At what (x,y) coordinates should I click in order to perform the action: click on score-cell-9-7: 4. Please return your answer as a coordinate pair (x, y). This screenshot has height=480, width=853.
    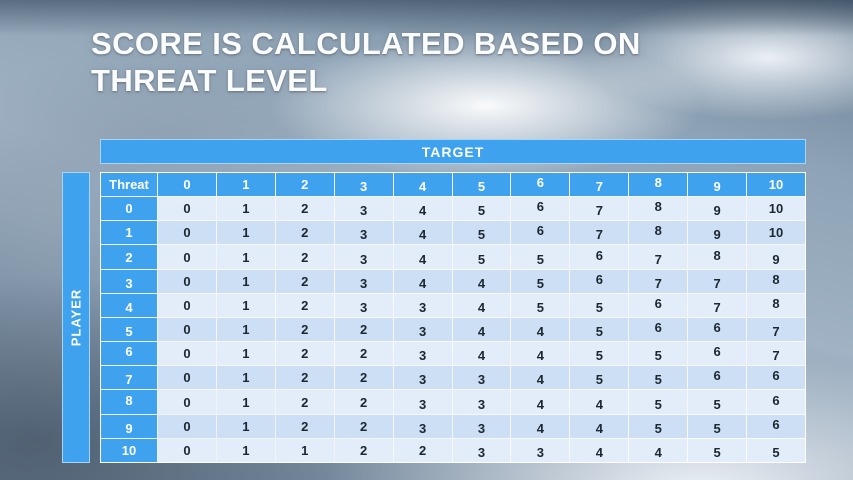
    Looking at the image, I should click on (599, 426).